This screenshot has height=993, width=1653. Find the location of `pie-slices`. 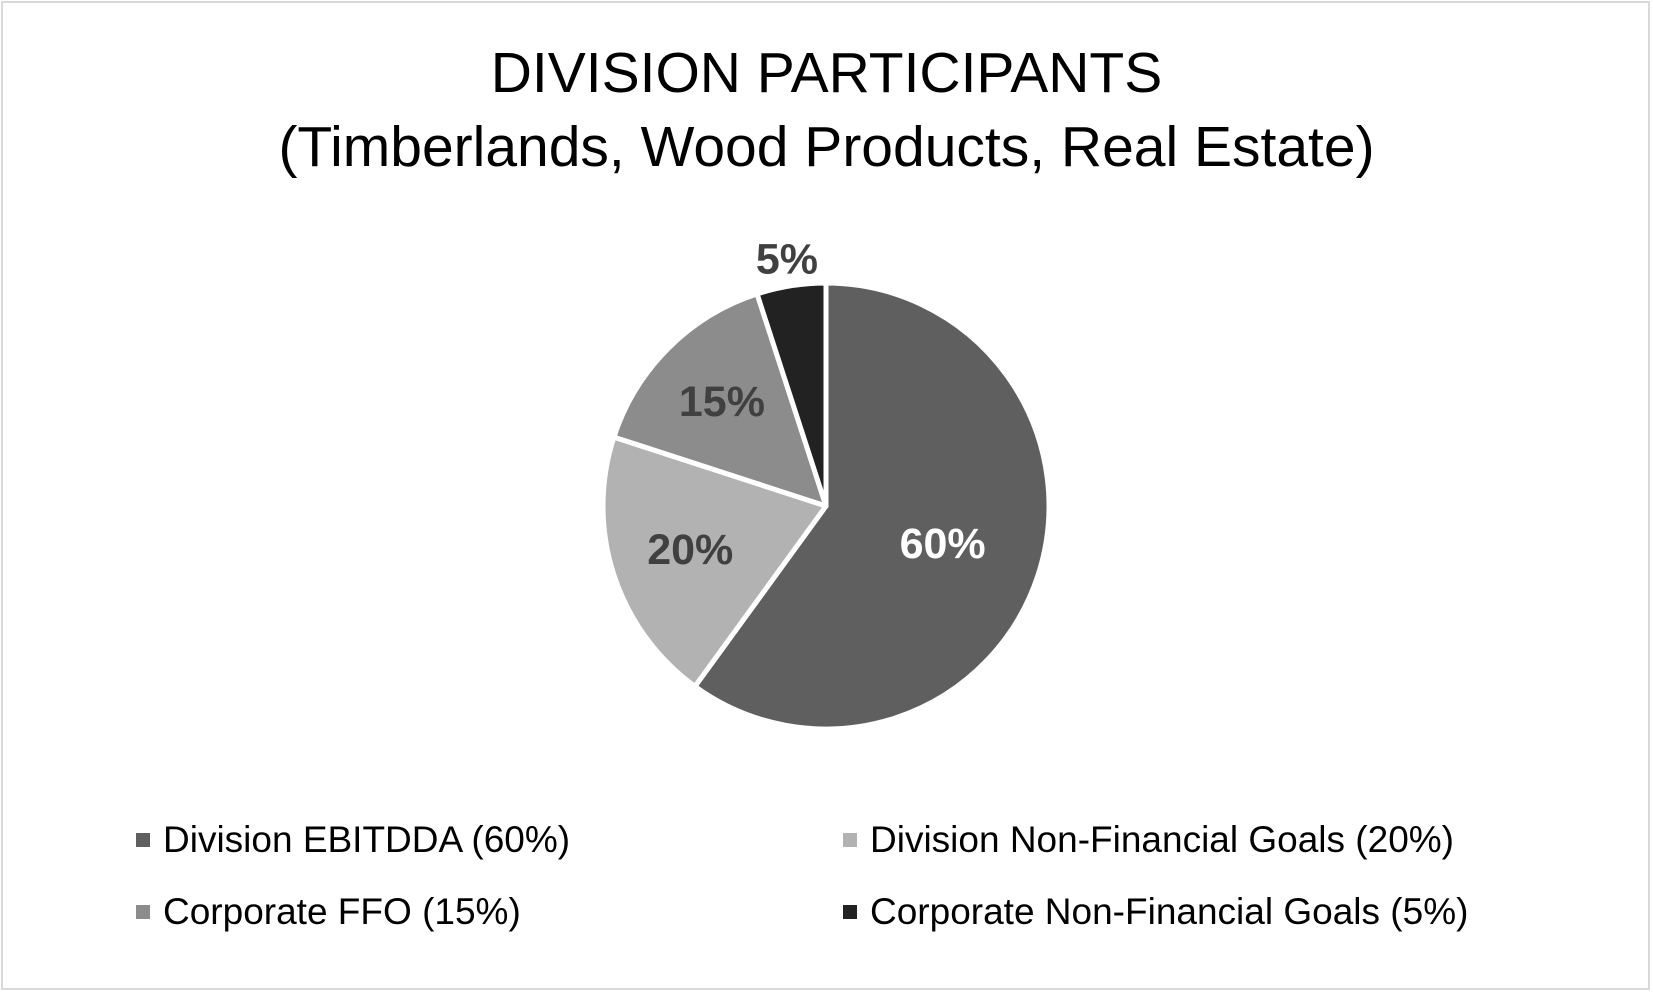

pie-slices is located at coordinates (826, 506).